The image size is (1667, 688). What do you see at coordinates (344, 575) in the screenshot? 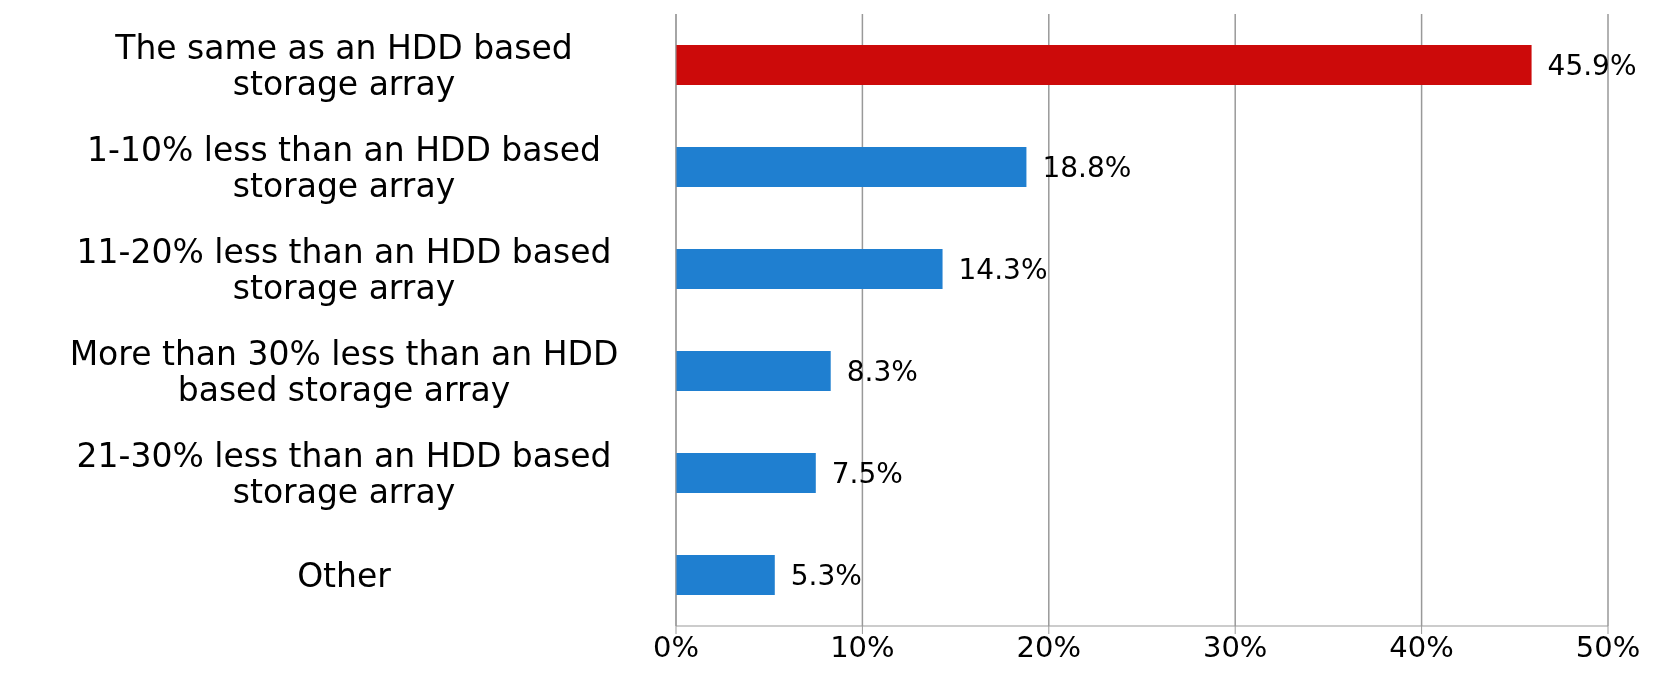
I see `y-tick-label: Other` at bounding box center [344, 575].